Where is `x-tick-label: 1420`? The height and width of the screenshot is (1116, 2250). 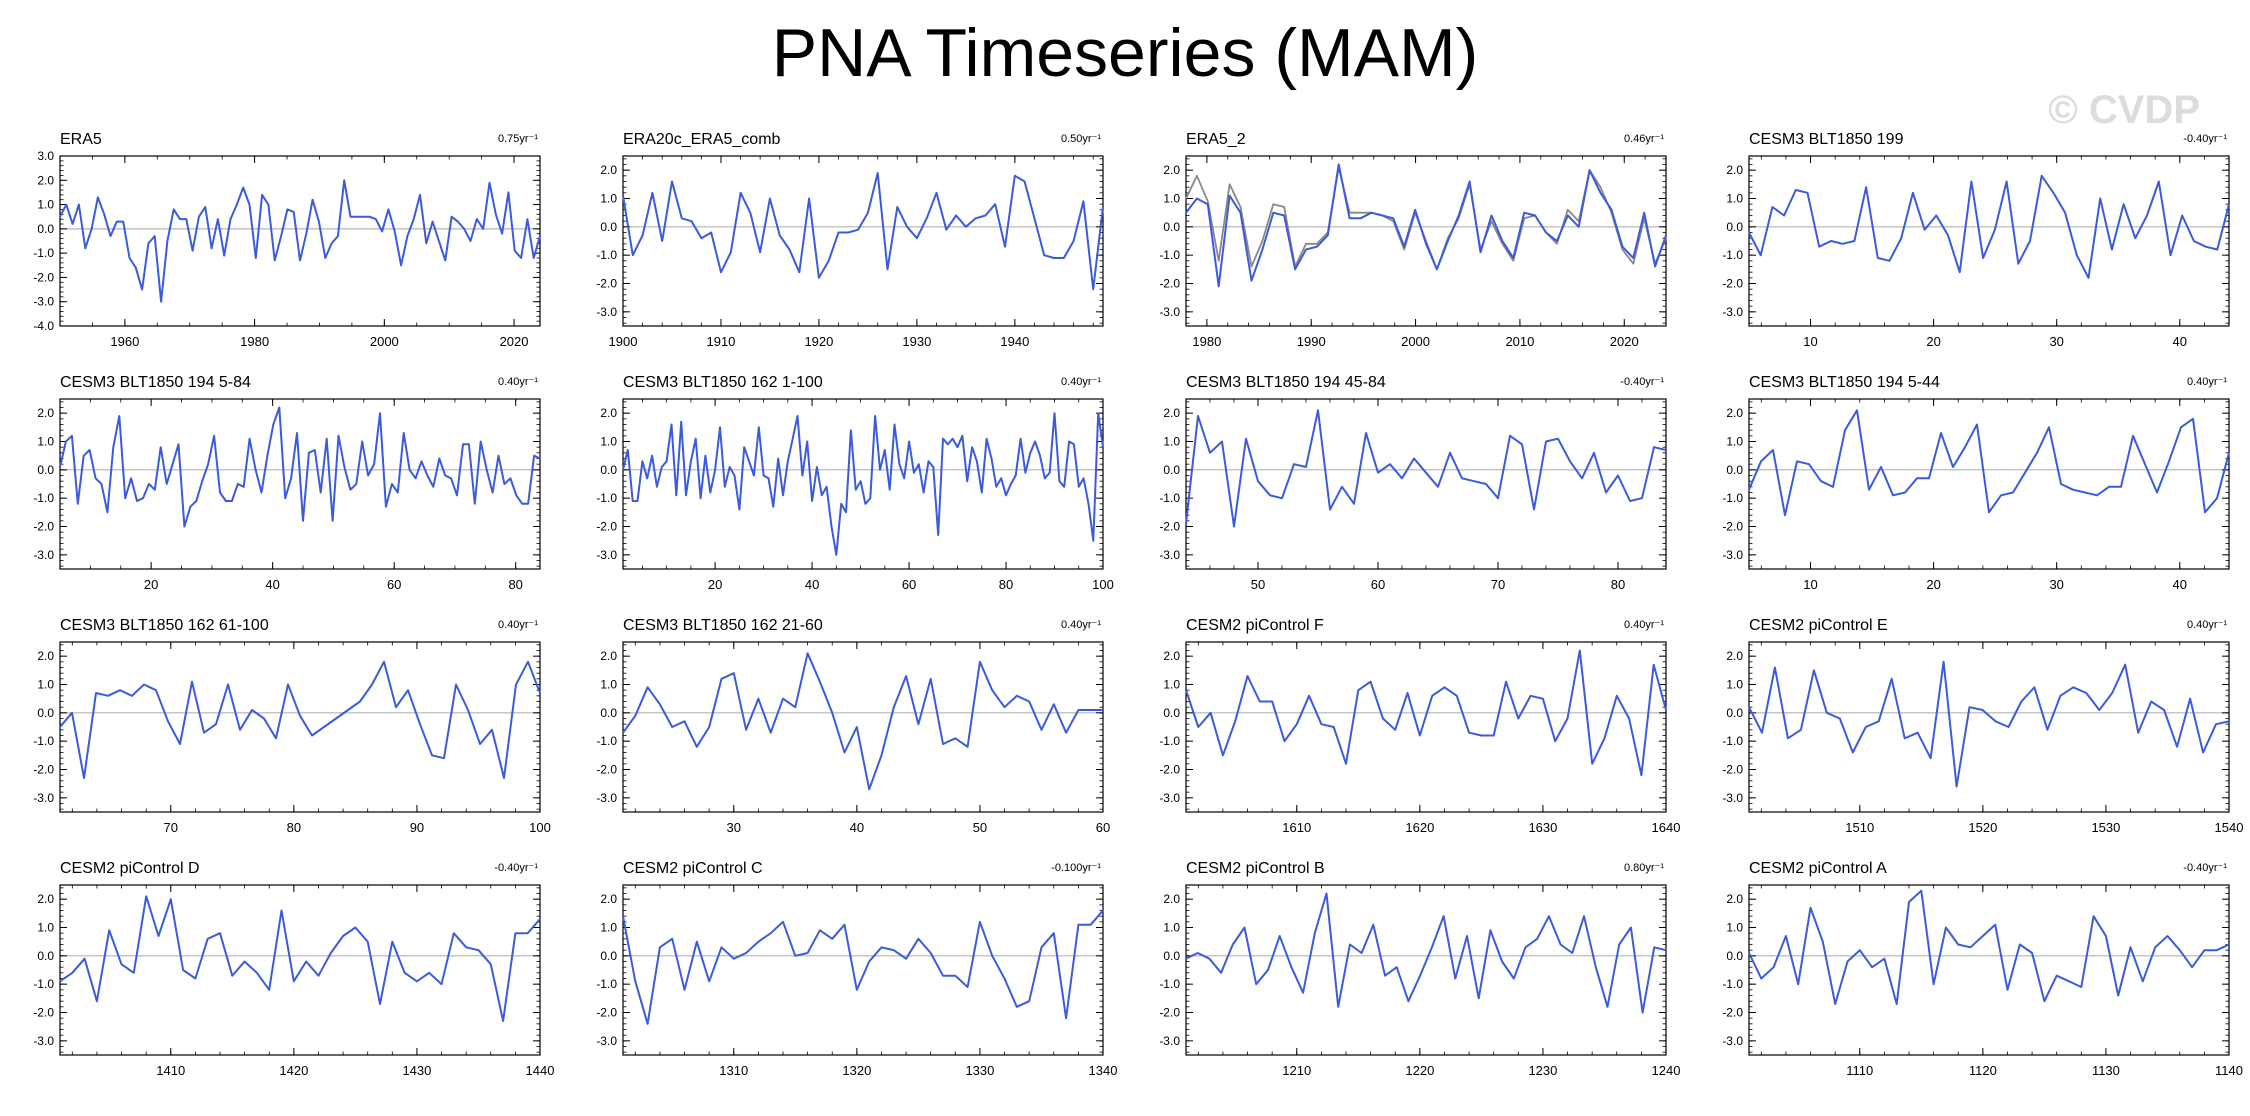
x-tick-label: 1420 is located at coordinates (293, 1070).